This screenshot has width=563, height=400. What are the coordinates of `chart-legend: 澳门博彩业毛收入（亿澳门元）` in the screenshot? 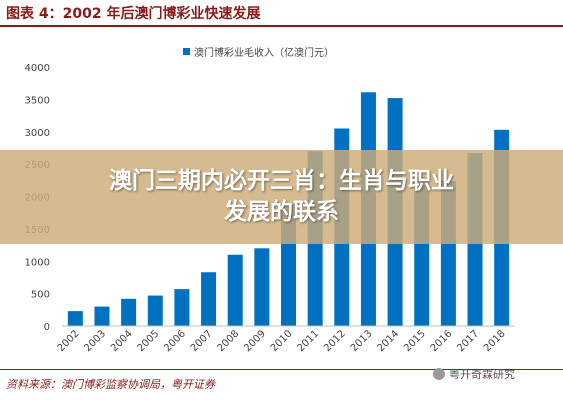 It's located at (258, 52).